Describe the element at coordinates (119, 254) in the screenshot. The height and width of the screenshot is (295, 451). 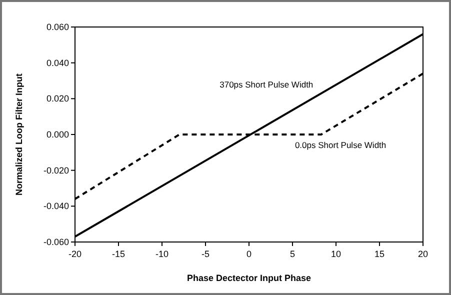
I see `x-tick-label: -15` at that location.